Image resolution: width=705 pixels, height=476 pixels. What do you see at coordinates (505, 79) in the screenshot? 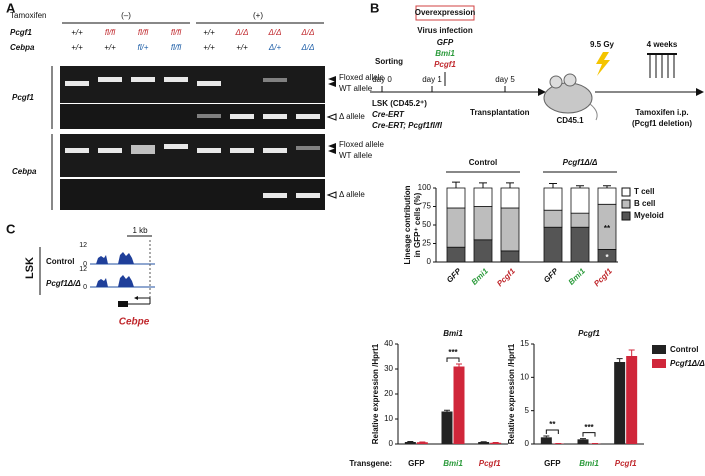
I see `label: day 5` at bounding box center [505, 79].